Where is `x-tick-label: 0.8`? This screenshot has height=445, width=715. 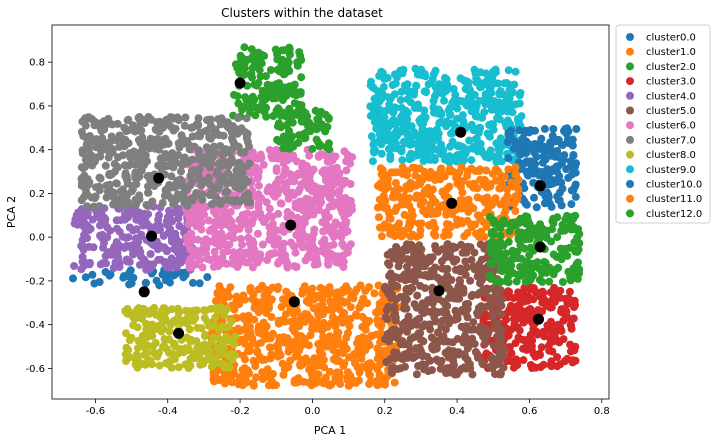
x-tick-label: 0.8 is located at coordinates (602, 411).